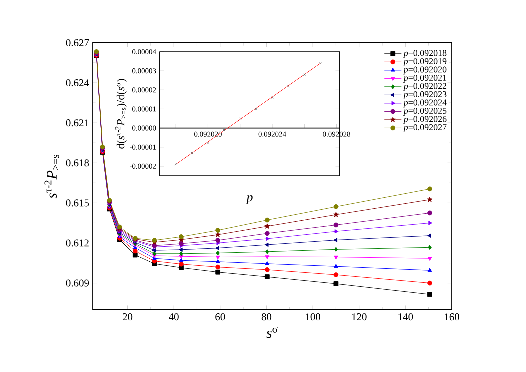  What do you see at coordinates (78, 43) in the screenshot?
I see `y-tick-label: 0.627` at bounding box center [78, 43].